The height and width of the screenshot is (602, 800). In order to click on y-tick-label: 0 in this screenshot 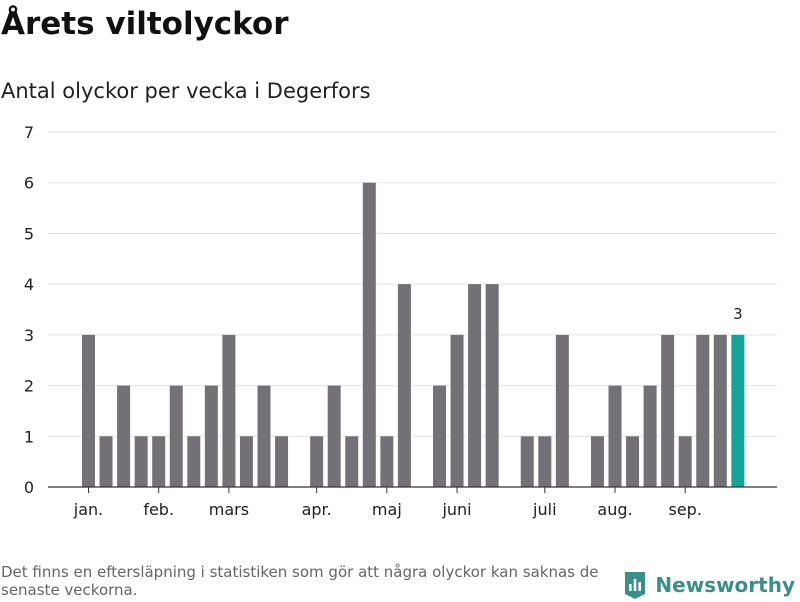, I will do `click(29, 487)`.